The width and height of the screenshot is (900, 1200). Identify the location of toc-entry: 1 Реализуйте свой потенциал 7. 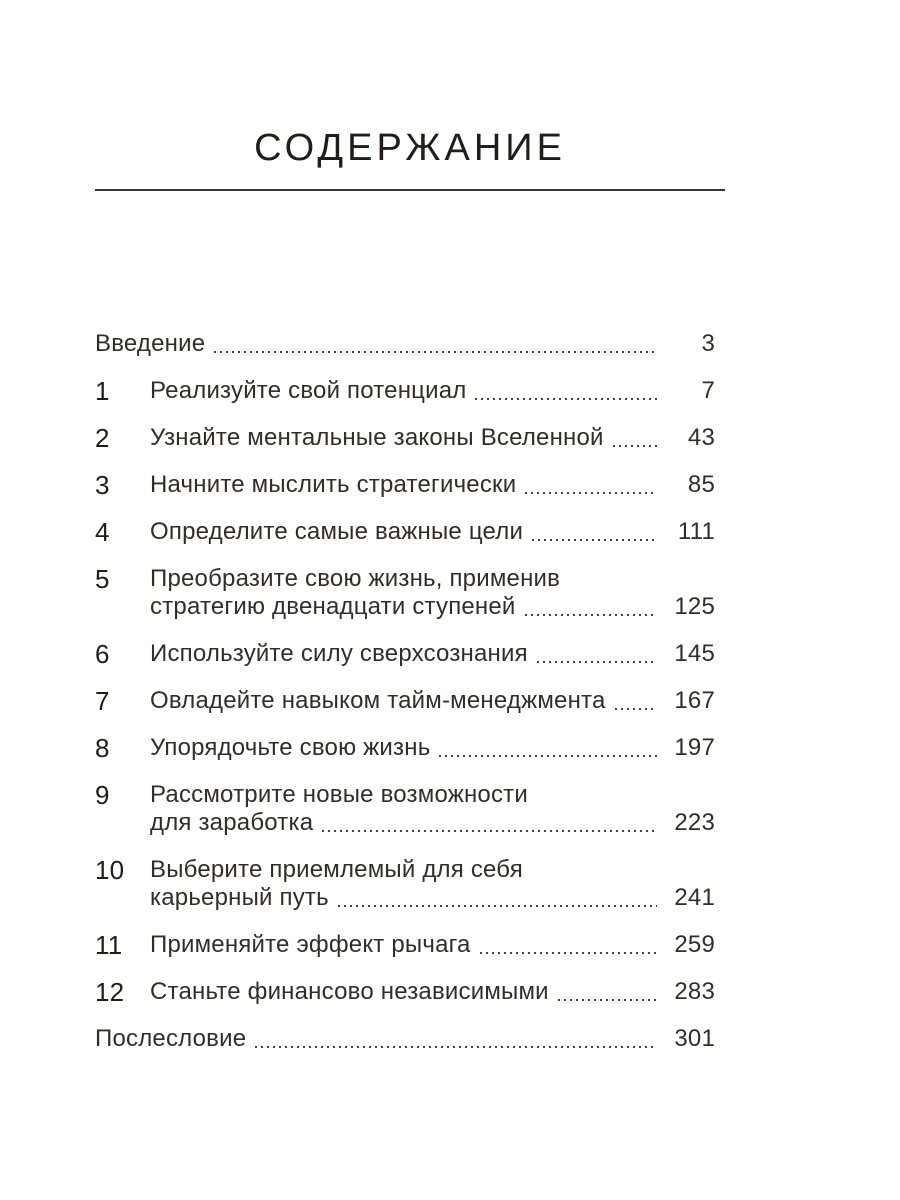
(405, 391).